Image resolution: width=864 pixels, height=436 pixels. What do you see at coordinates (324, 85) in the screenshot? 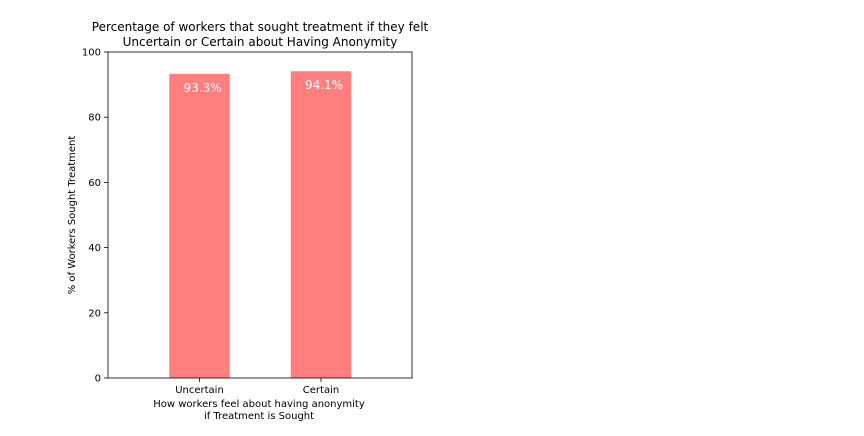
I see `bar-value-label: 94.1%` at bounding box center [324, 85].